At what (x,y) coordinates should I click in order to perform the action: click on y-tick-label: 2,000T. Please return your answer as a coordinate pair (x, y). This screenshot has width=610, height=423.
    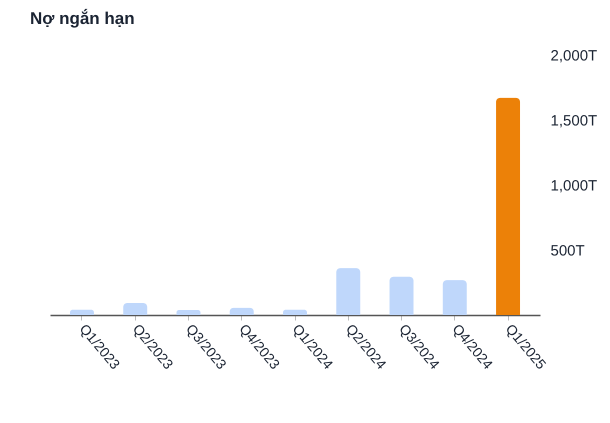
    Looking at the image, I should click on (574, 56).